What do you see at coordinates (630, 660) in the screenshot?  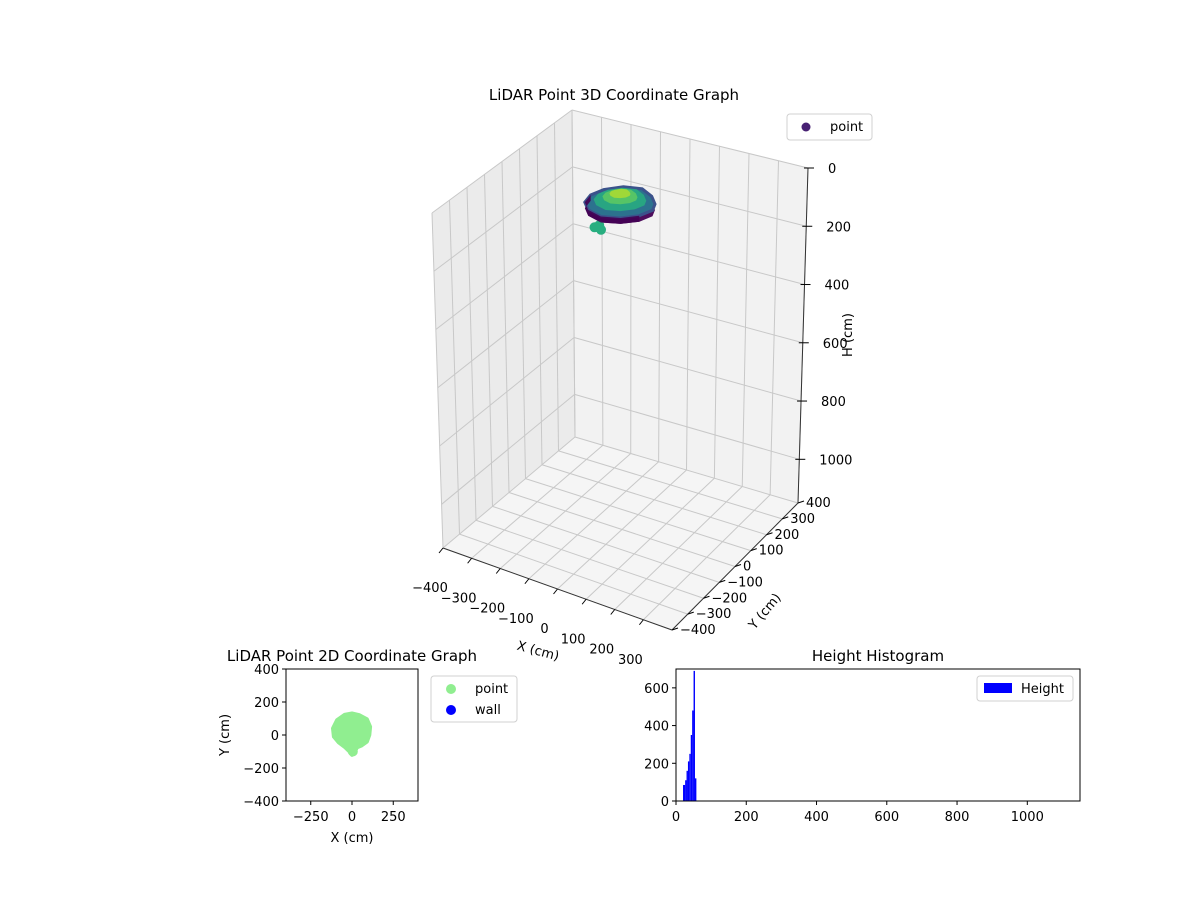 I see `x-tick-label: 300` at bounding box center [630, 660].